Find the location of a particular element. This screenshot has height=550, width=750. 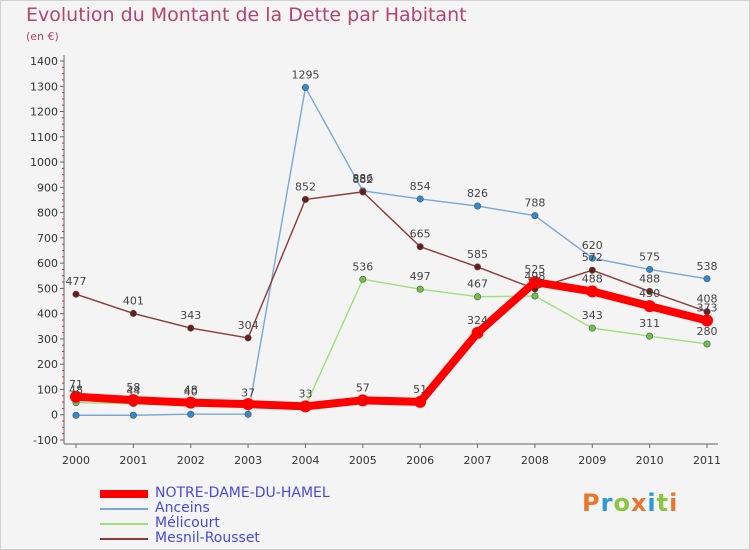

data-label: 572 is located at coordinates (592, 257).